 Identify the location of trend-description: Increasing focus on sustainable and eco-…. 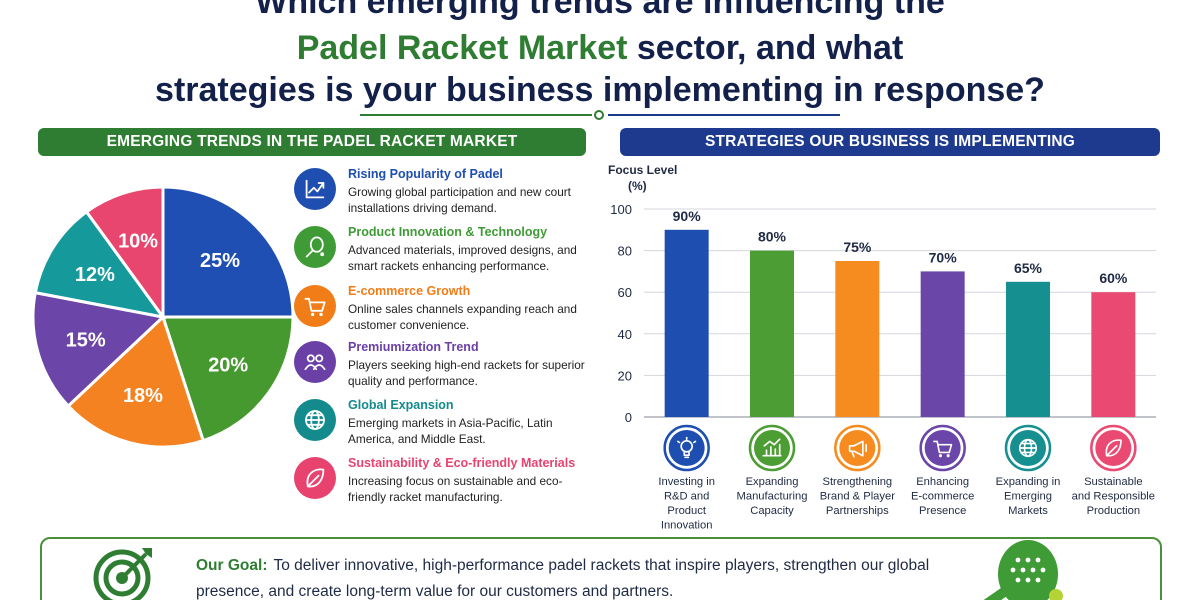
(455, 489).